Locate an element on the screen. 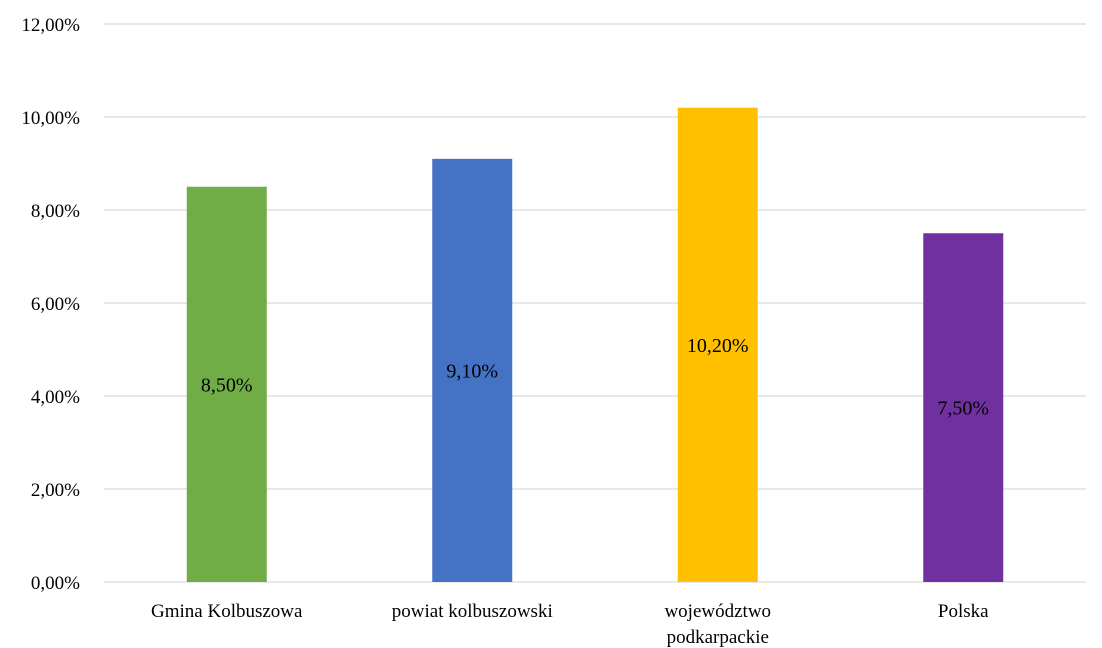 The height and width of the screenshot is (648, 1102). y-tick-label: 8,00% is located at coordinates (55, 211).